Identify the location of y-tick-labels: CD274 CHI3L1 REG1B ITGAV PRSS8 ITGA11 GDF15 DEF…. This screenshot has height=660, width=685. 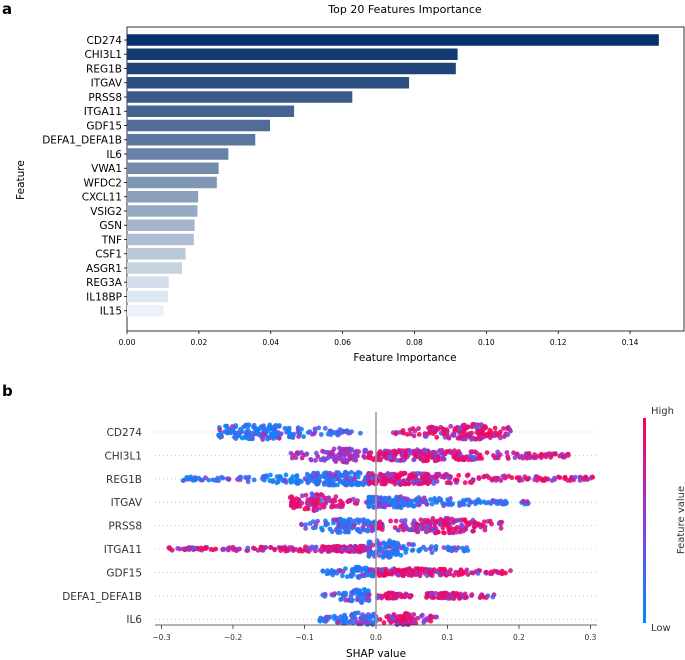
(84, 176).